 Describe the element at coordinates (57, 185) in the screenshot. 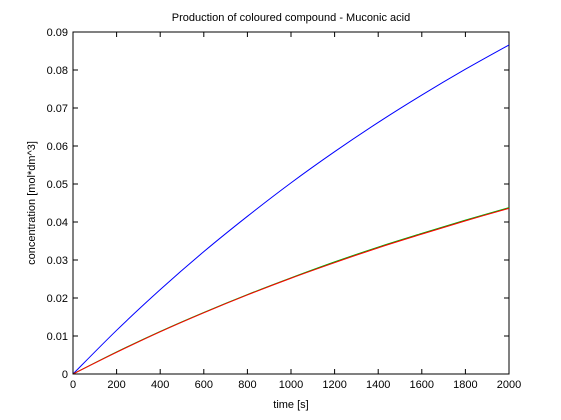

I see `y-tick-label: 0.05` at that location.